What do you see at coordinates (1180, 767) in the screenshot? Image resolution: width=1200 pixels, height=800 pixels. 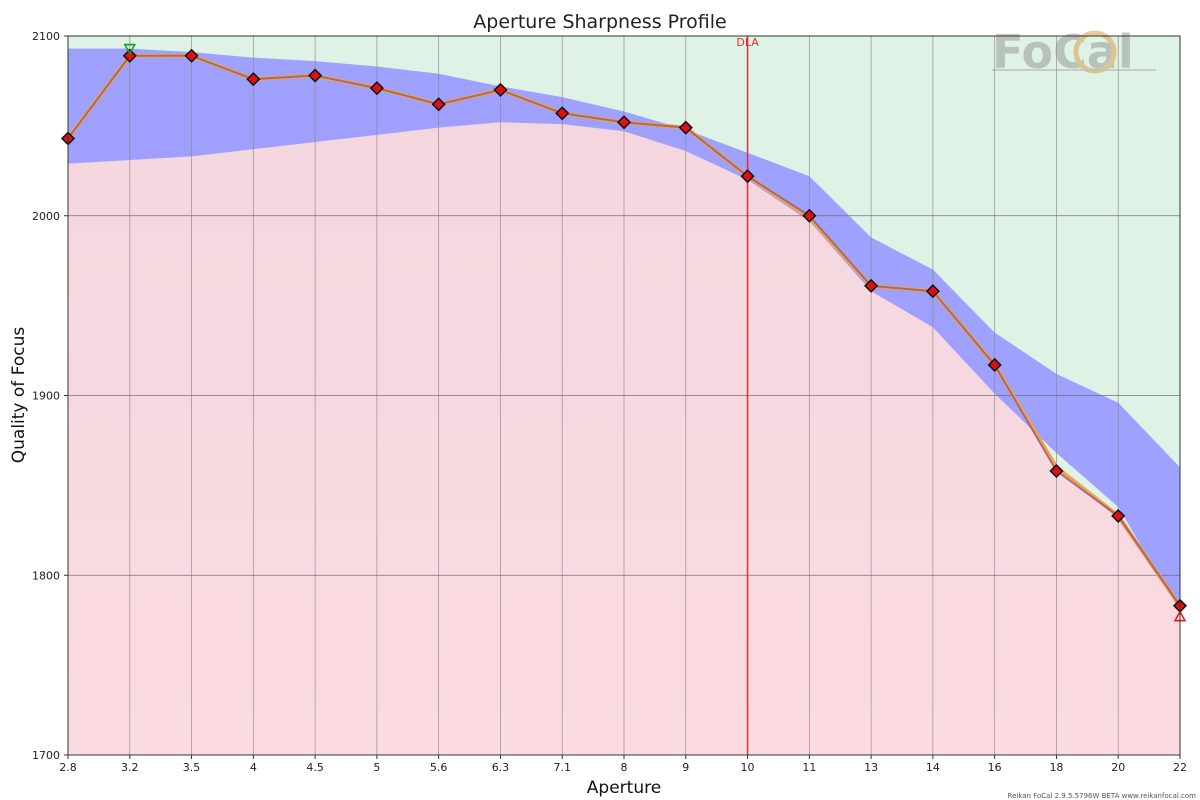 I see `x-tick-label: 22` at bounding box center [1180, 767].